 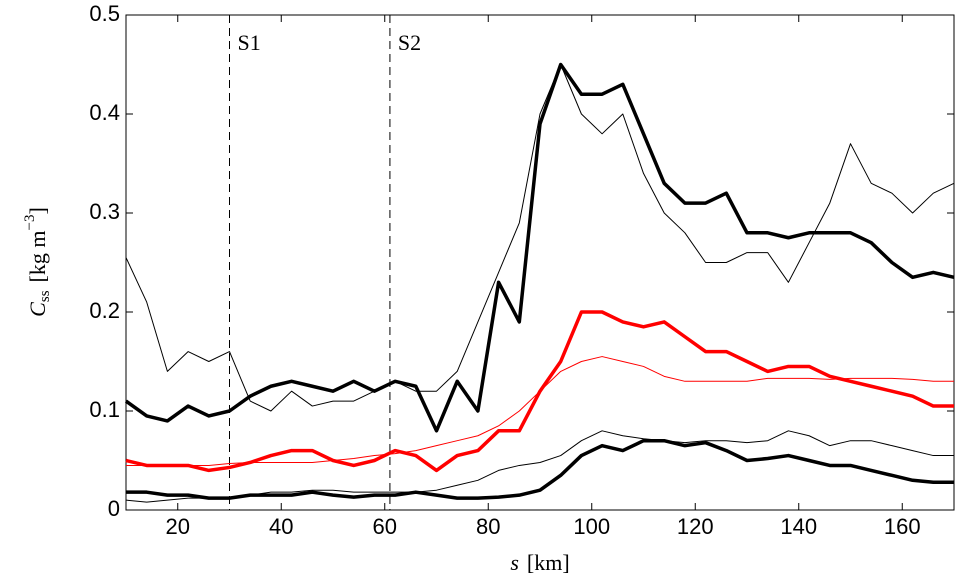 What do you see at coordinates (695, 526) in the screenshot?
I see `x-tick-label: 120` at bounding box center [695, 526].